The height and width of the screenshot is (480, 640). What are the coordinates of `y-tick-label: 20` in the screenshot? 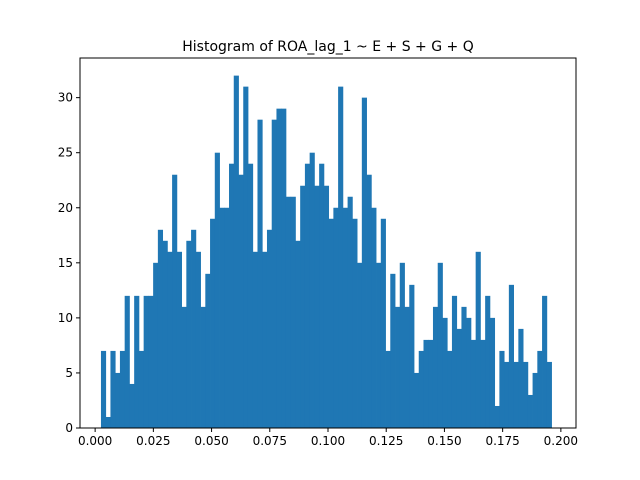 It's located at (65, 208).